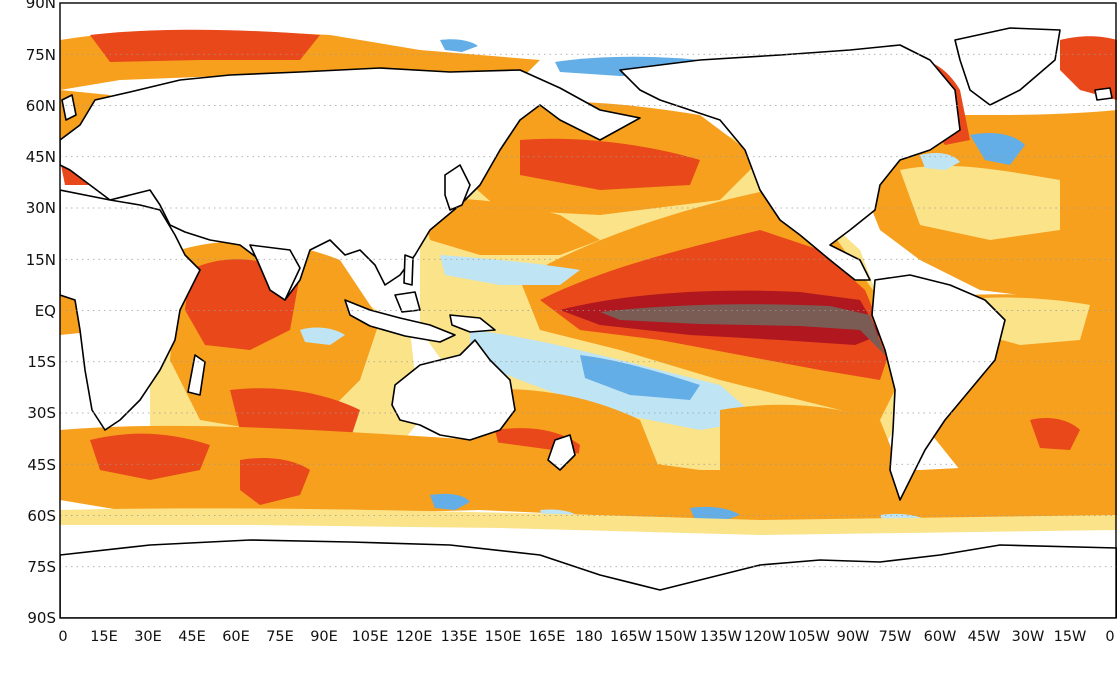 This screenshot has height=678, width=1117. What do you see at coordinates (41, 157) in the screenshot?
I see `lat-label: 45N` at bounding box center [41, 157].